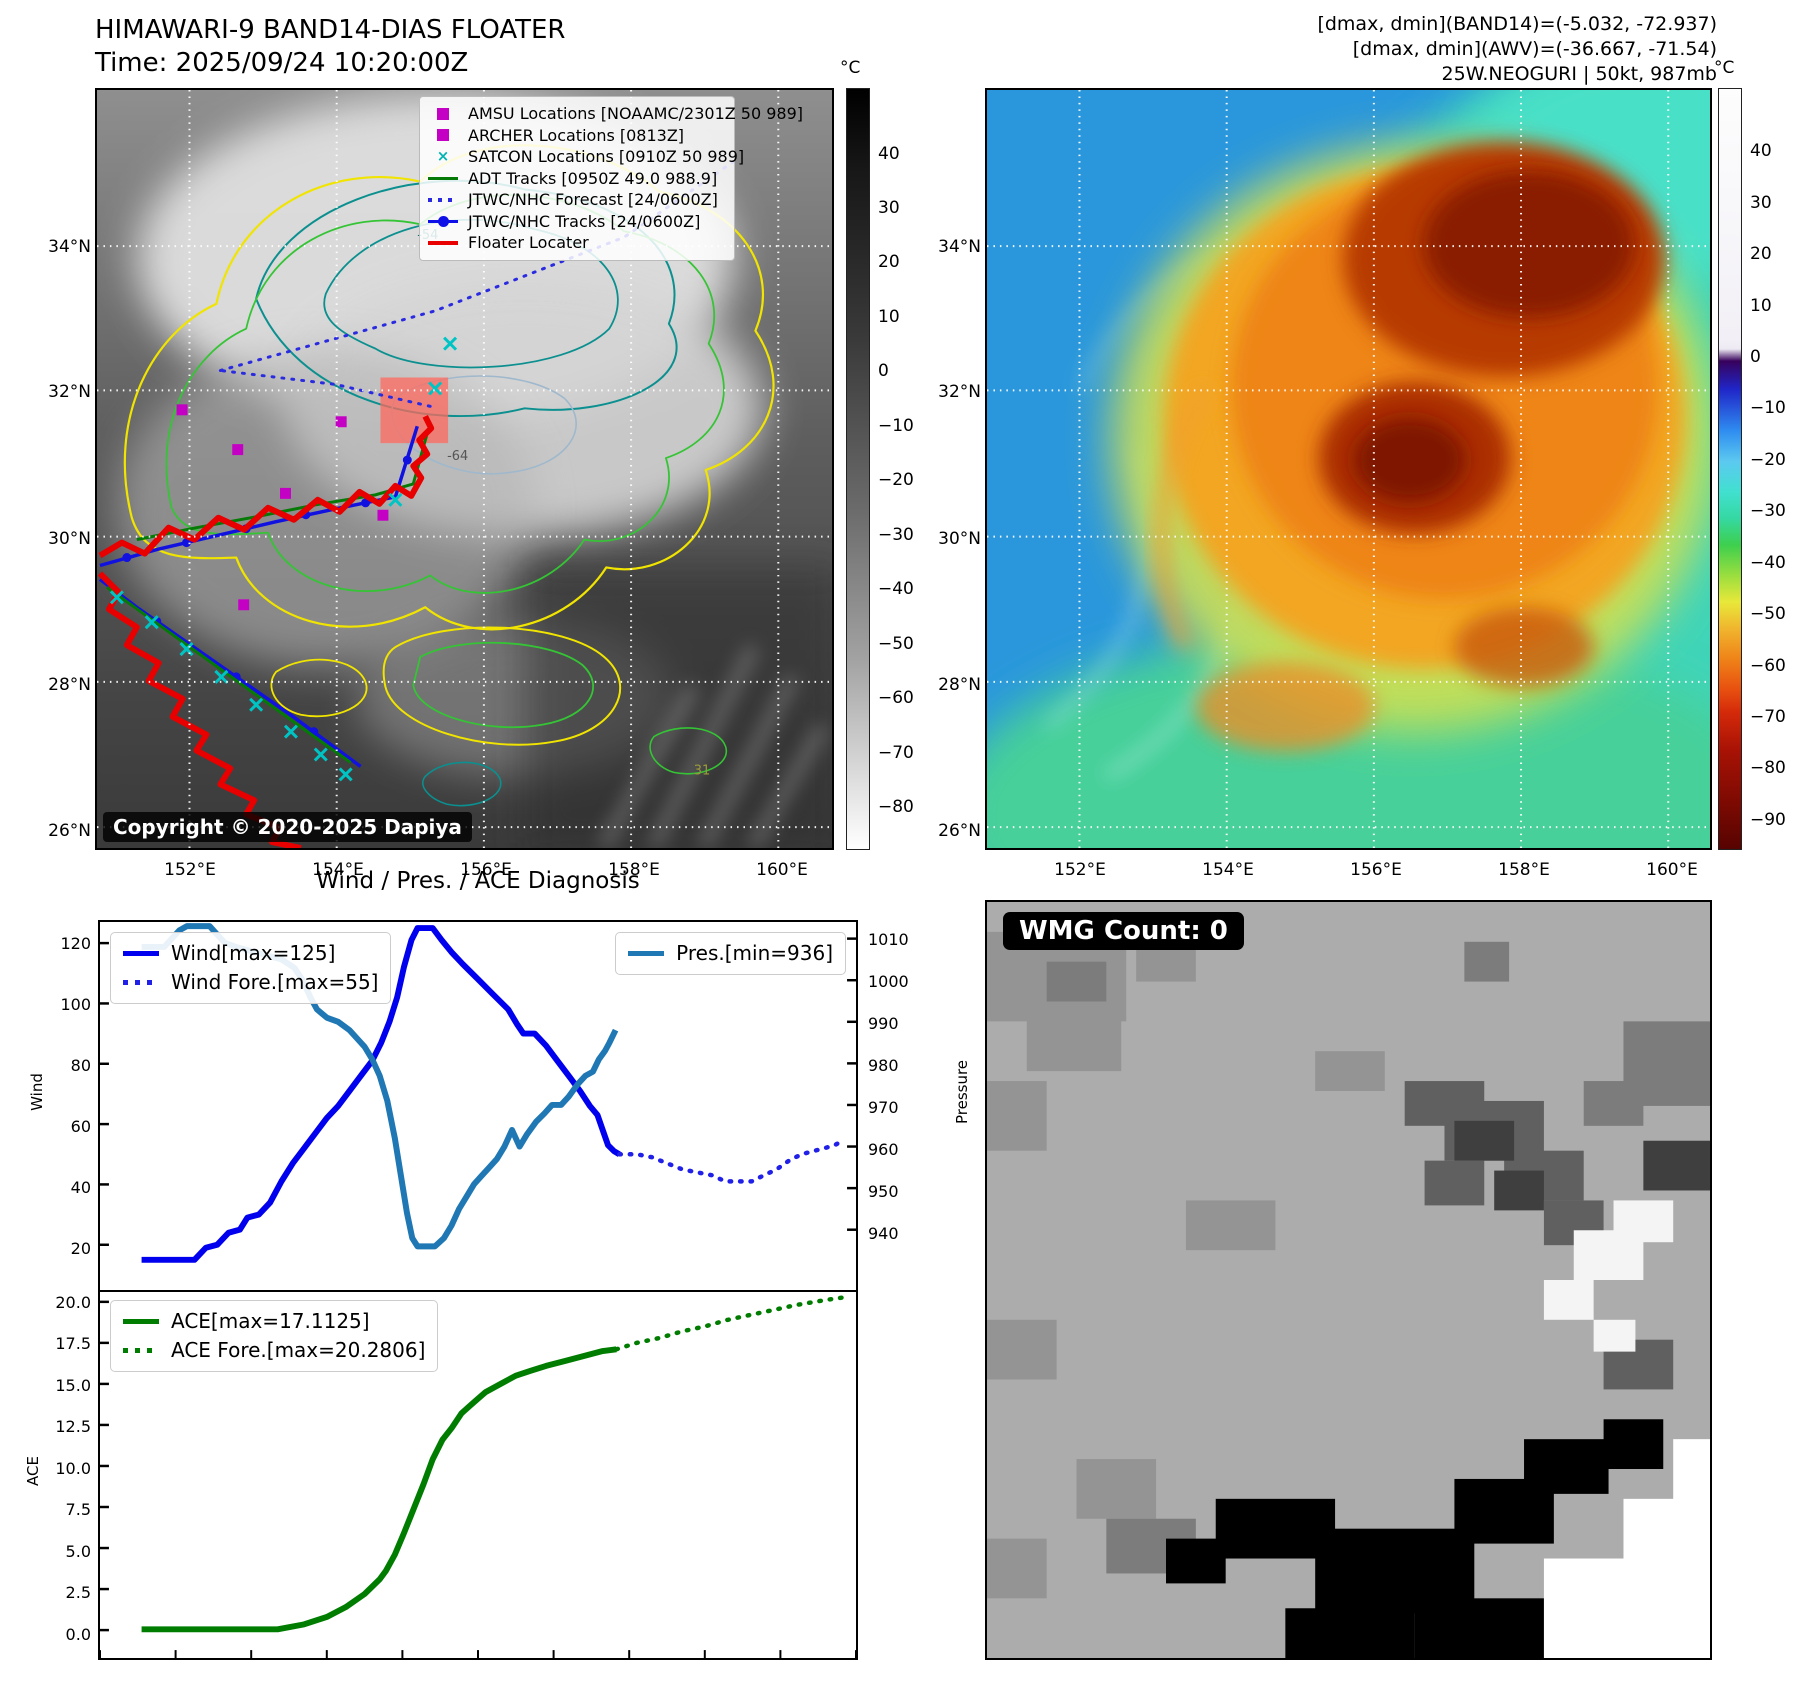  Describe the element at coordinates (1768, 820) in the screenshot. I see `colorbar-tick-label: −90` at that location.